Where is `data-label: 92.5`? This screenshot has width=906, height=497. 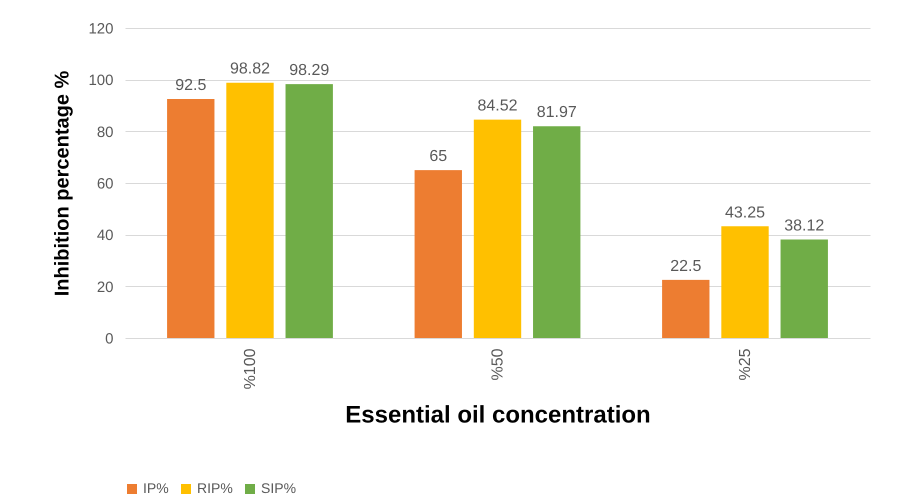
data-label: 92.5 is located at coordinates (190, 85).